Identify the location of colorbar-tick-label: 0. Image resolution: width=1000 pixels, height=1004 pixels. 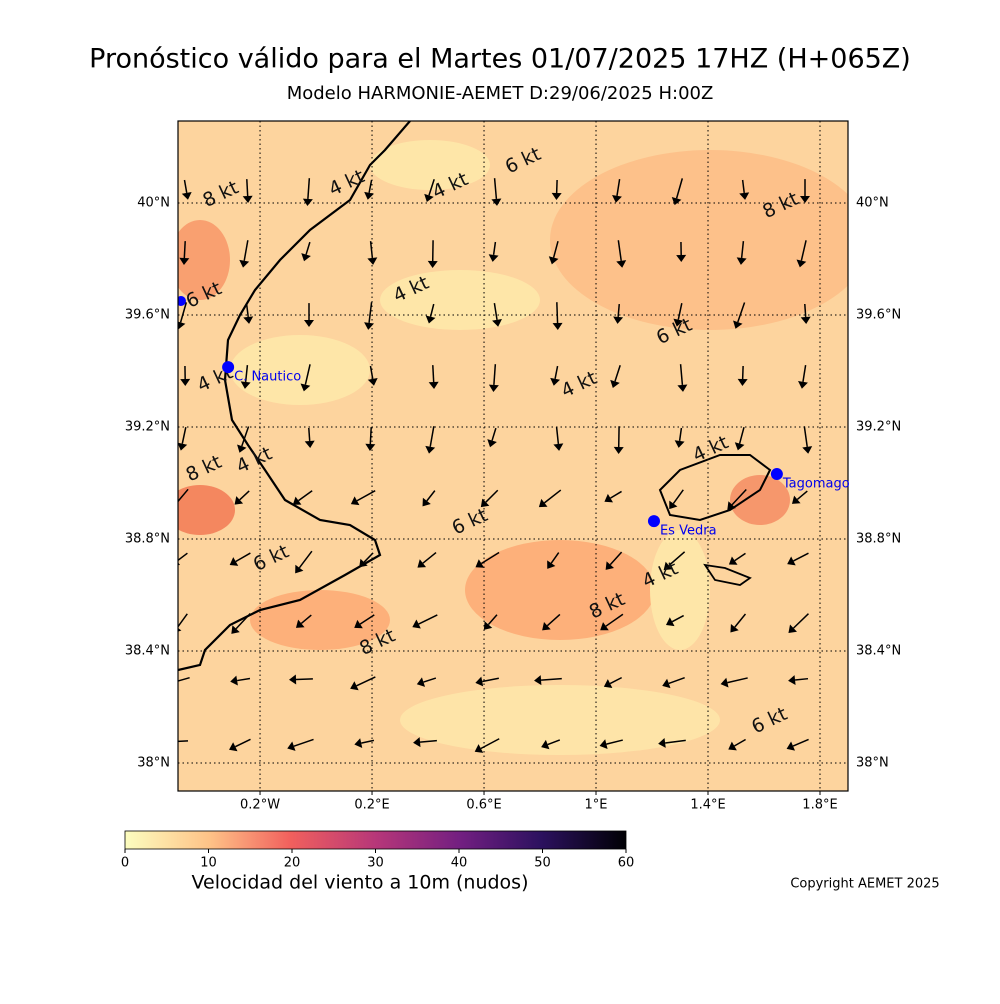
(125, 863).